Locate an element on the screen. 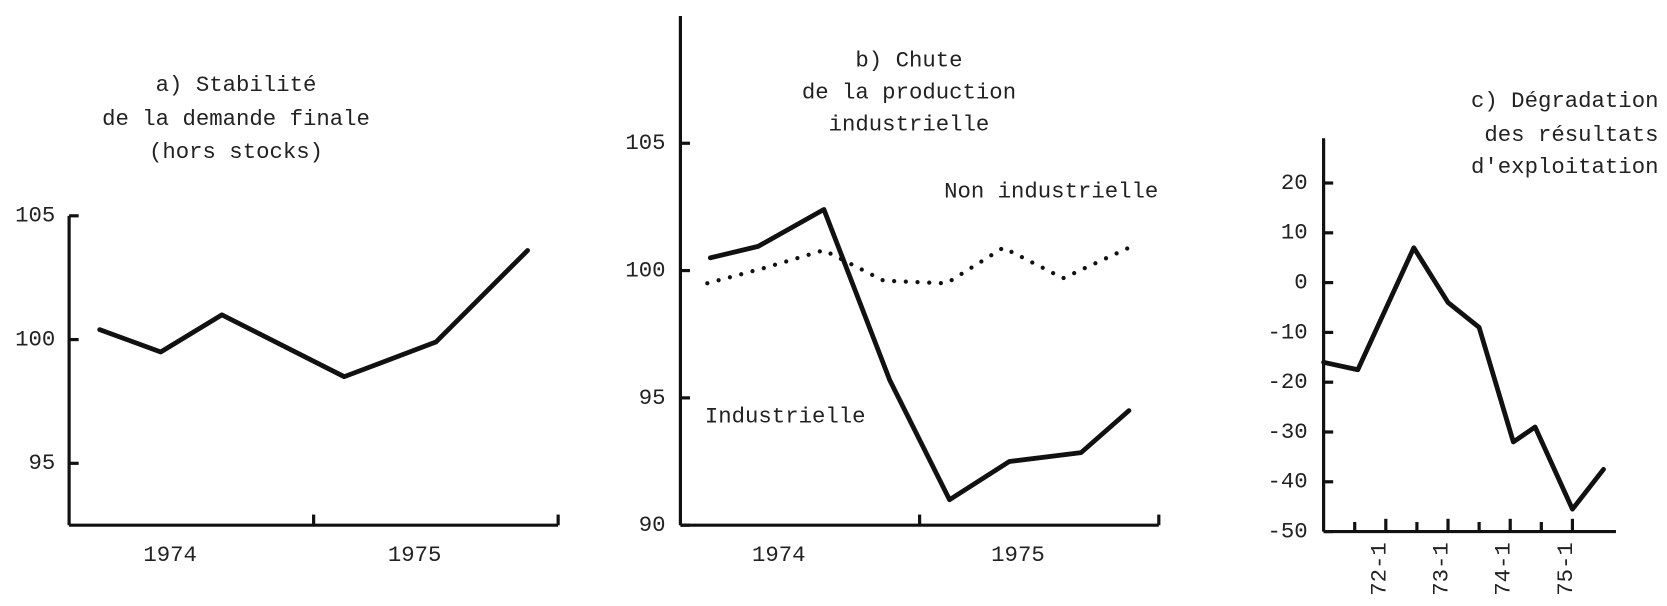  y-tick-label: -20 is located at coordinates (1287, 382).